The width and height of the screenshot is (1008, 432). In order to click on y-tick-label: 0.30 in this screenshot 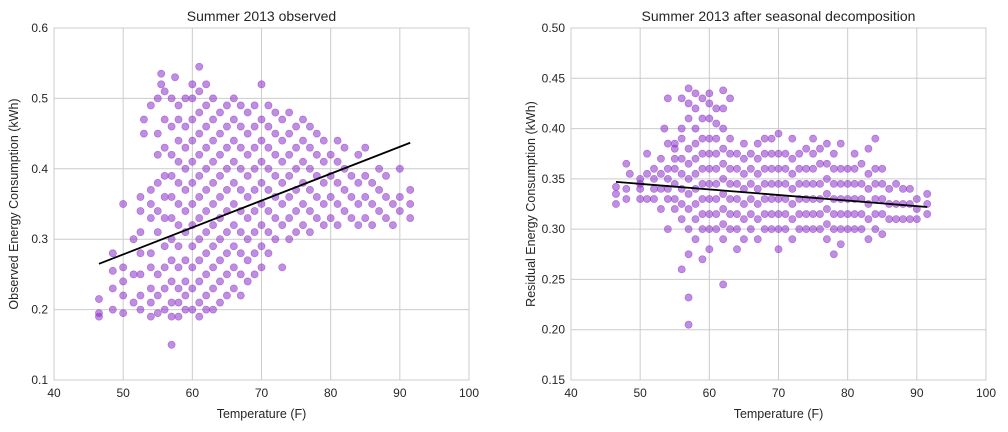, I will do `click(554, 229)`.